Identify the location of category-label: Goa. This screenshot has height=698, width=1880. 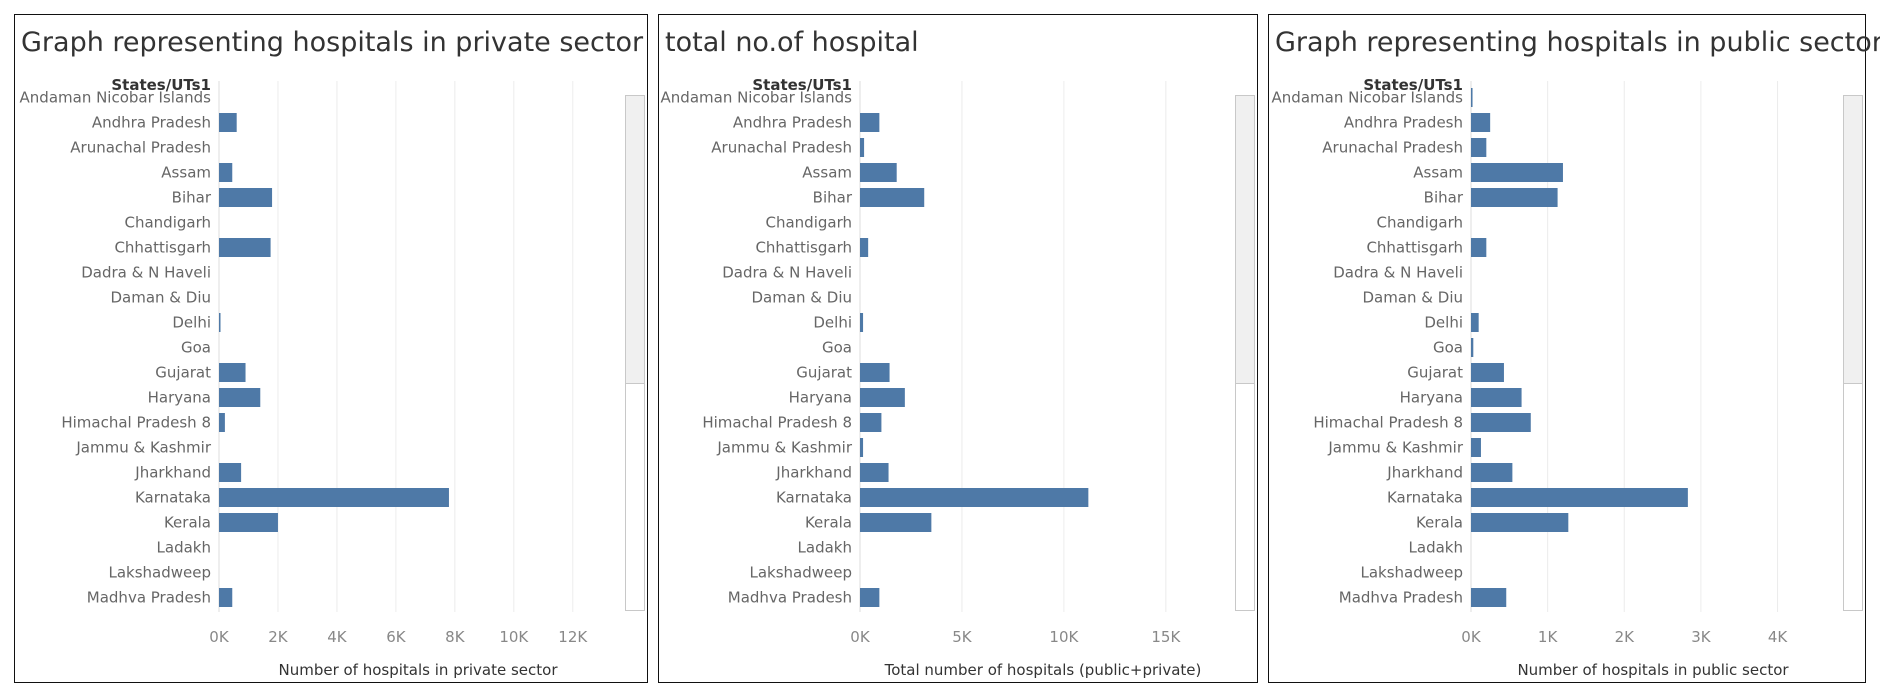
(1448, 348).